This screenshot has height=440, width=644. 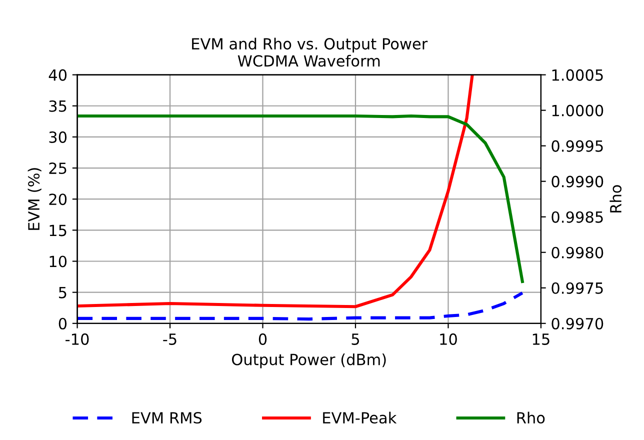 I want to click on x-axis-title: Output Power (dBm), so click(x=309, y=360).